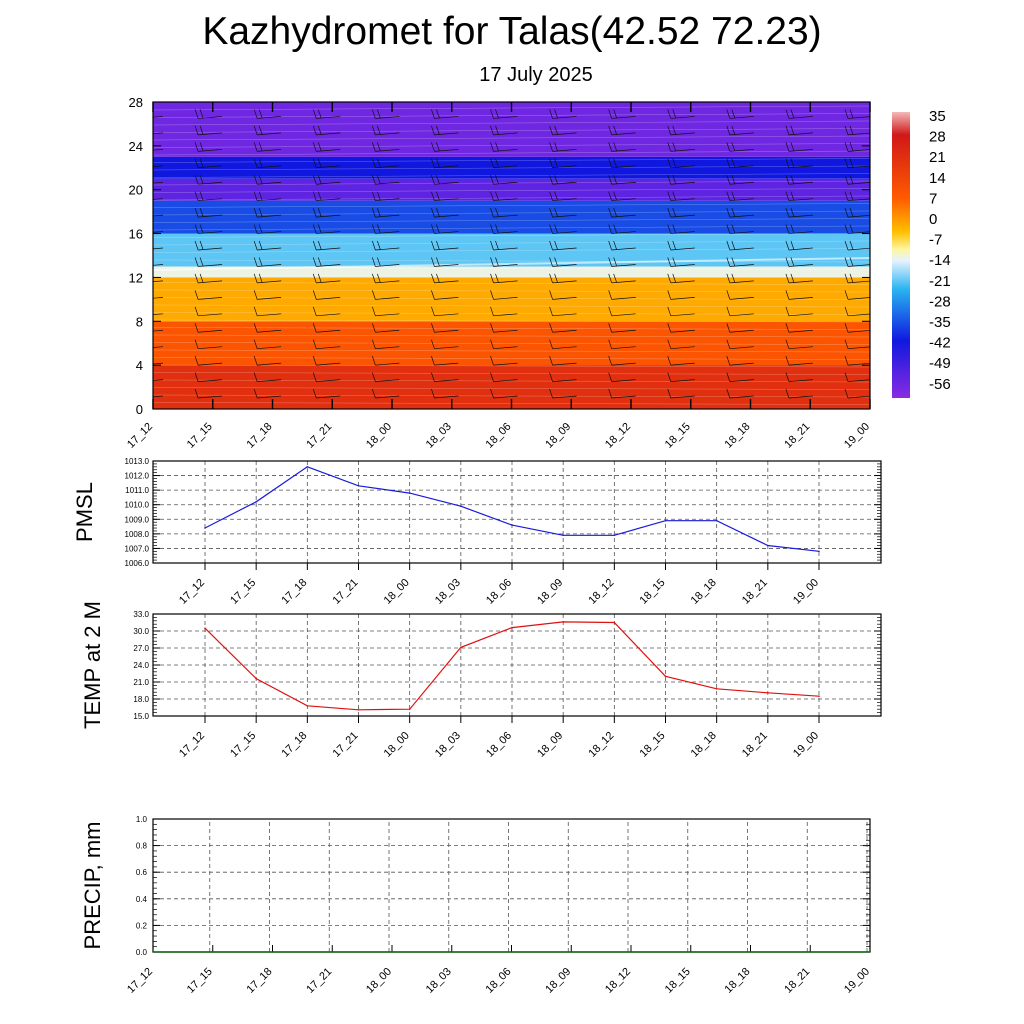  What do you see at coordinates (139, 409) in the screenshot?
I see `y-tick-label: 0` at bounding box center [139, 409].